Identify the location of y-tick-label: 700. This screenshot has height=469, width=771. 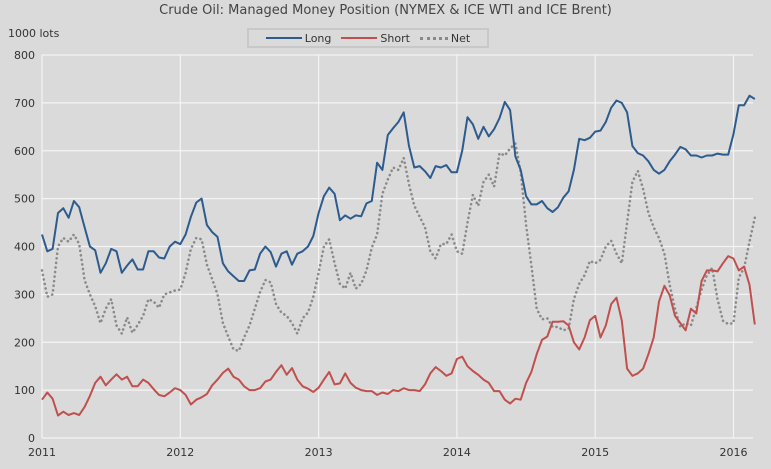
(24, 103).